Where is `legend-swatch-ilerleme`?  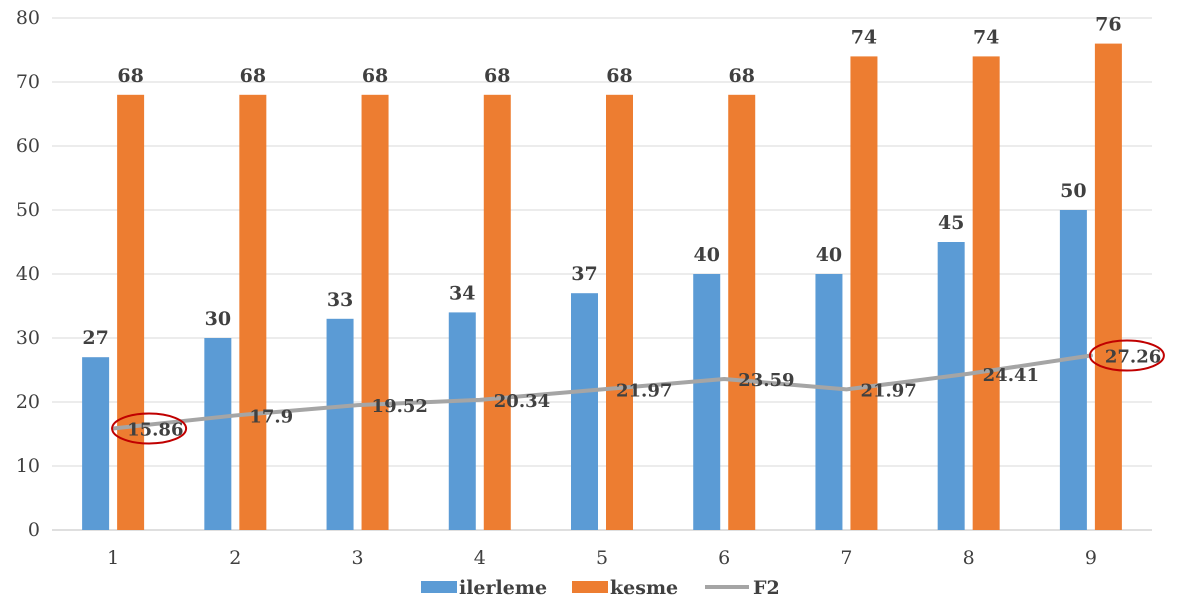
legend-swatch-ilerleme is located at coordinates (439, 587).